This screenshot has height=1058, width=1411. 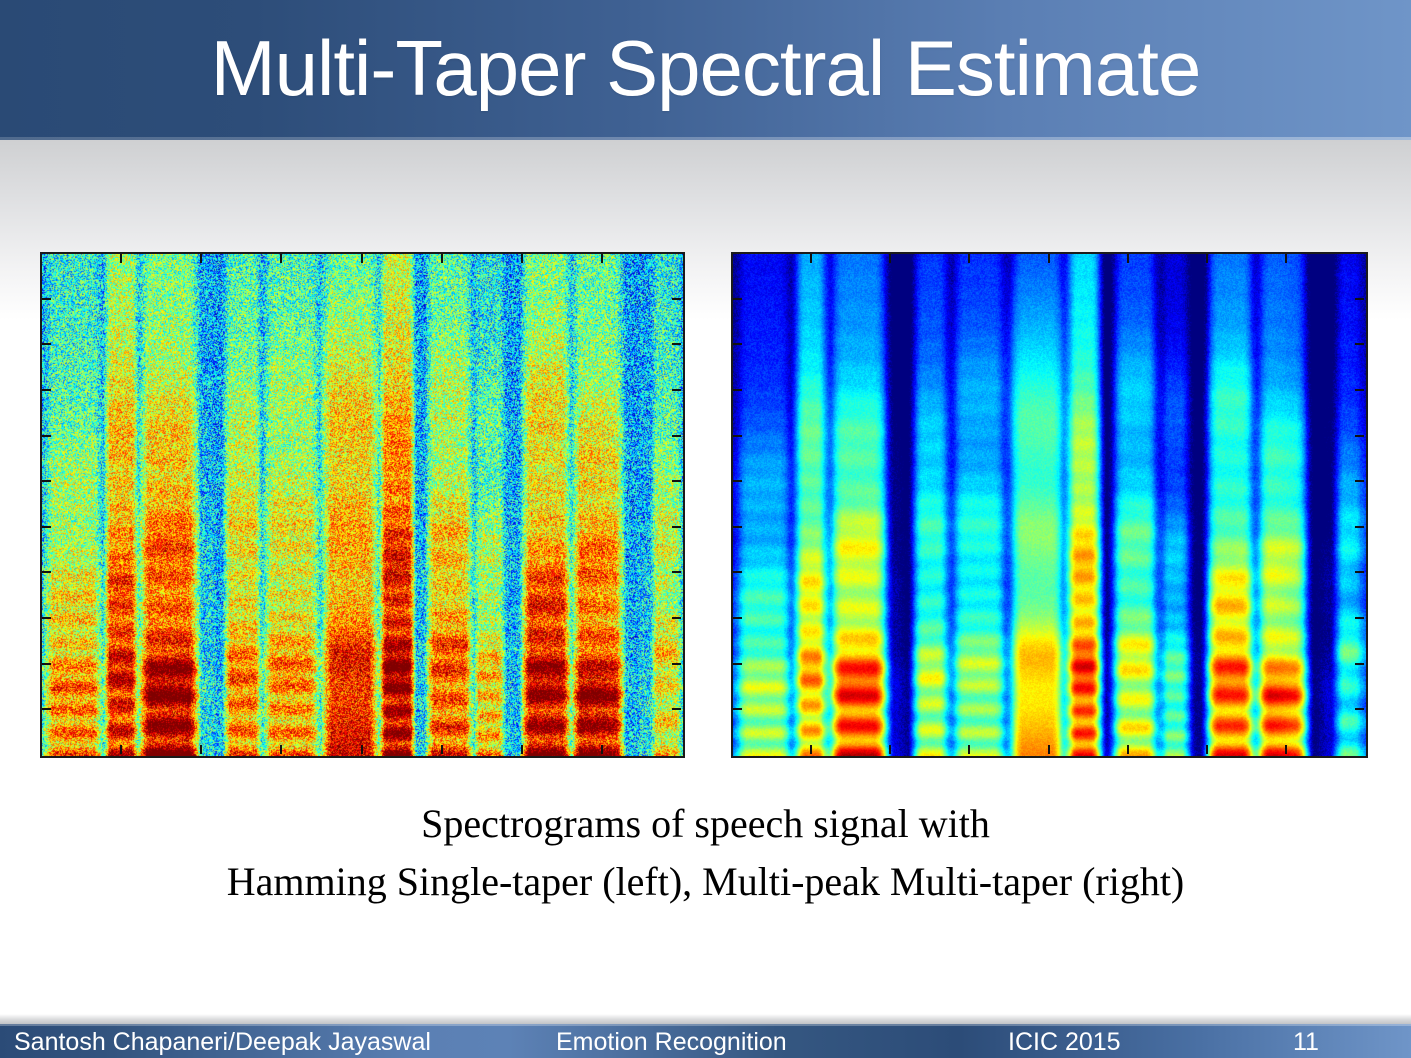 I want to click on footer-venue: ICIC 2015, so click(x=1064, y=1042).